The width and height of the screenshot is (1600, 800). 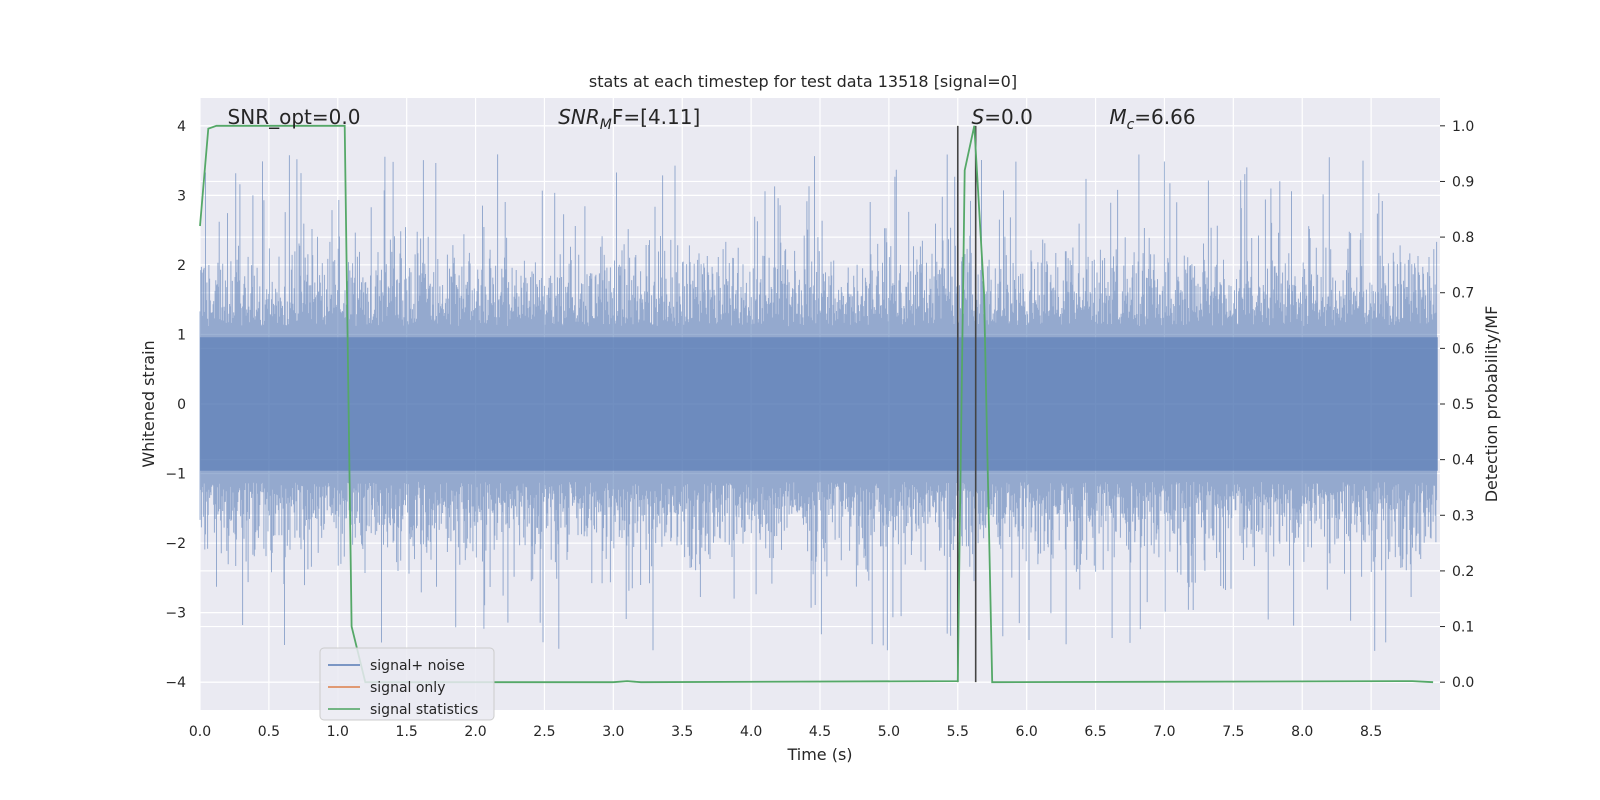 I want to click on right-y-tick-label: 0.2, so click(x=1463, y=572).